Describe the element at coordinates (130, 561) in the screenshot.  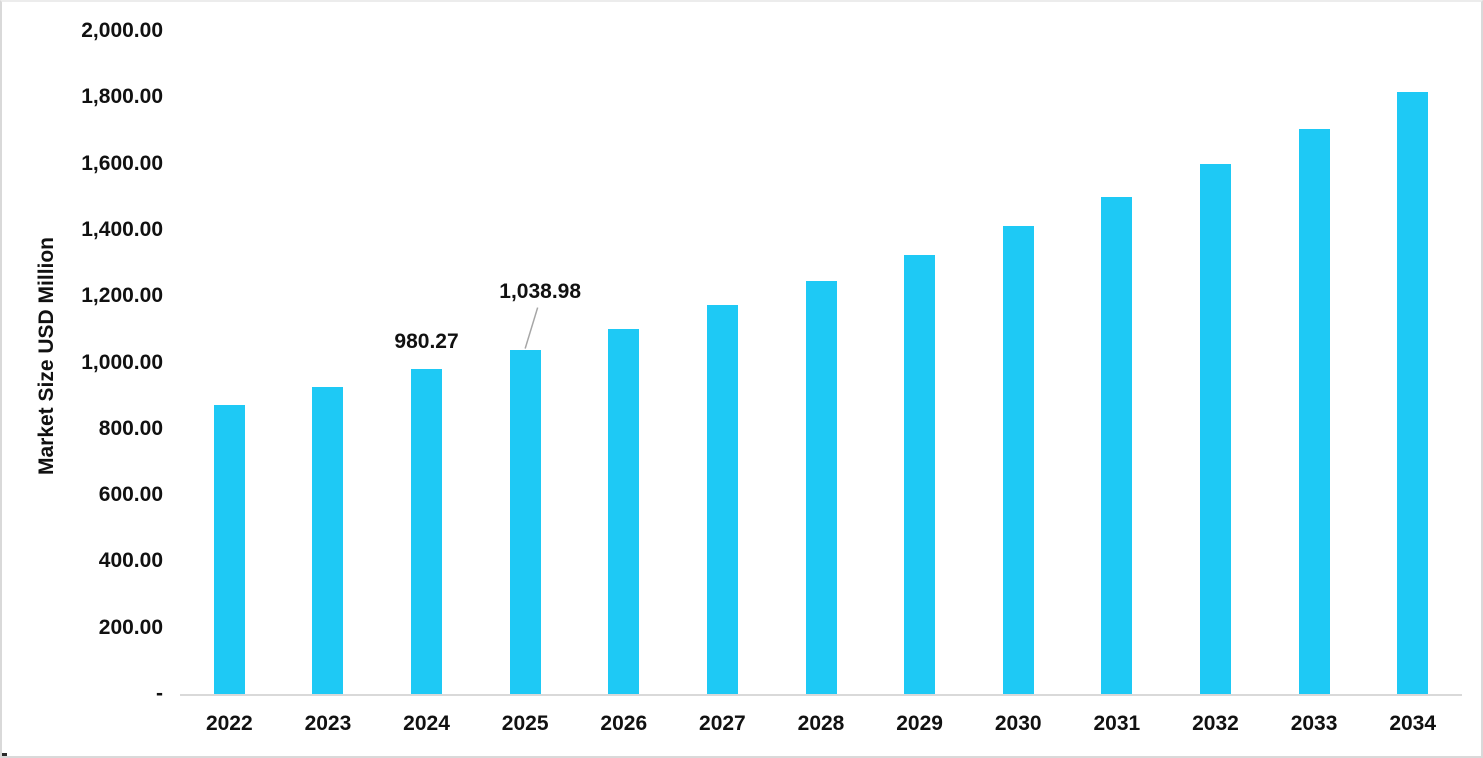
I see `y-axis-tick-label: 400.00` at that location.